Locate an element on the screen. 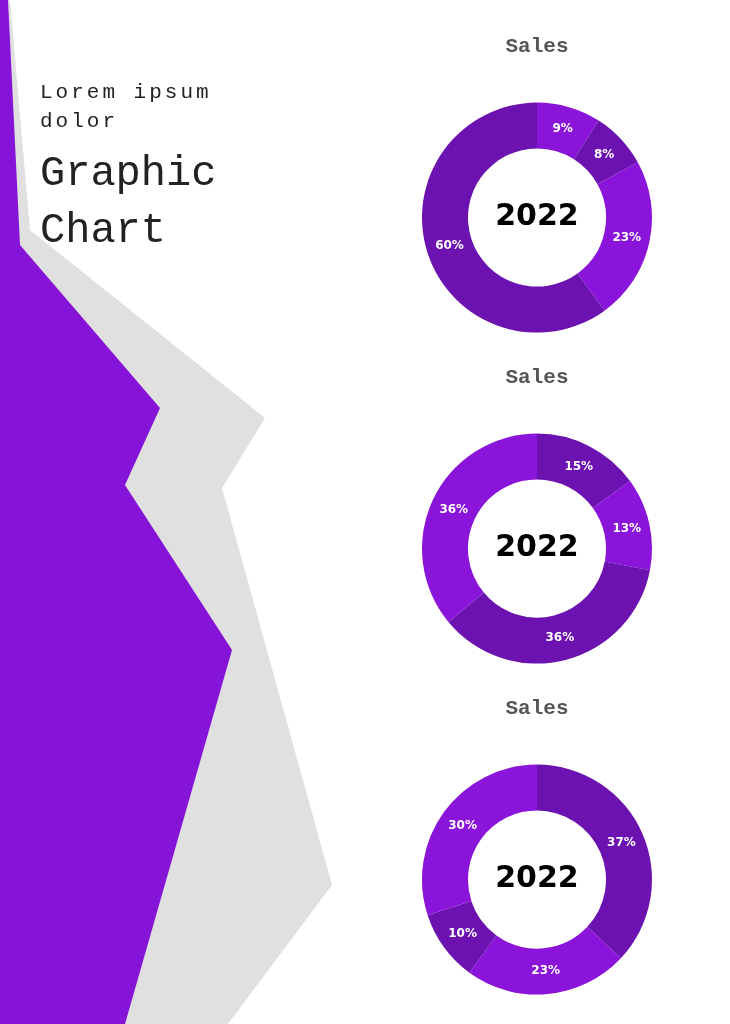 This screenshot has height=1024, width=730. data-label: 15% is located at coordinates (579, 465).